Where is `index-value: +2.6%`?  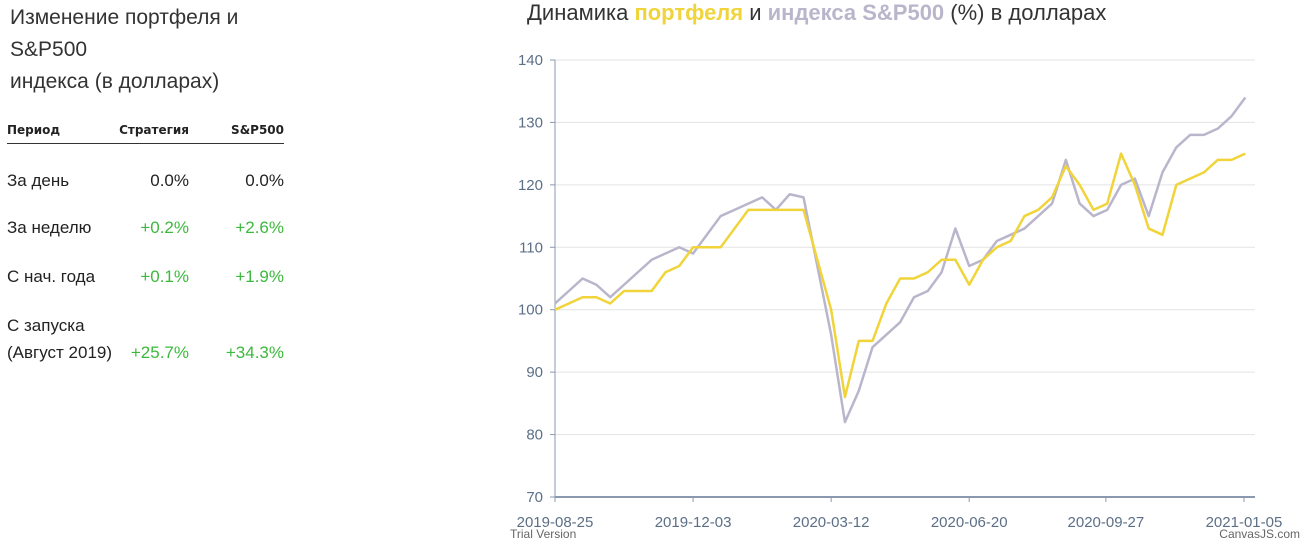 index-value: +2.6% is located at coordinates (259, 227).